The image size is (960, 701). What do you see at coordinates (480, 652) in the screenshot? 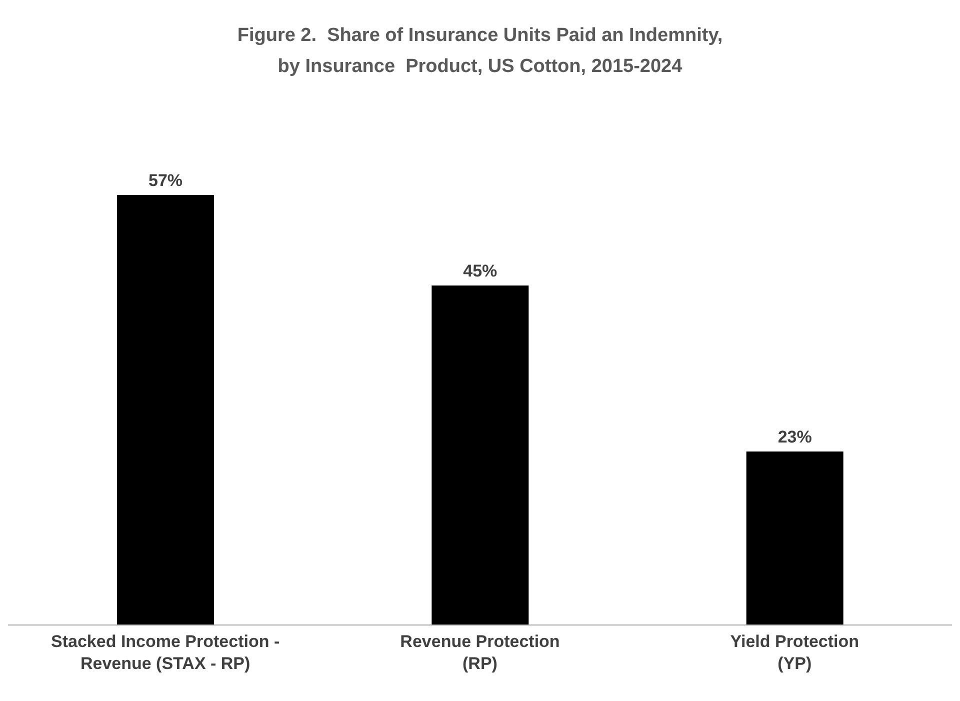
I see `x-tick-label: Revenue Protection (RP)` at bounding box center [480, 652].